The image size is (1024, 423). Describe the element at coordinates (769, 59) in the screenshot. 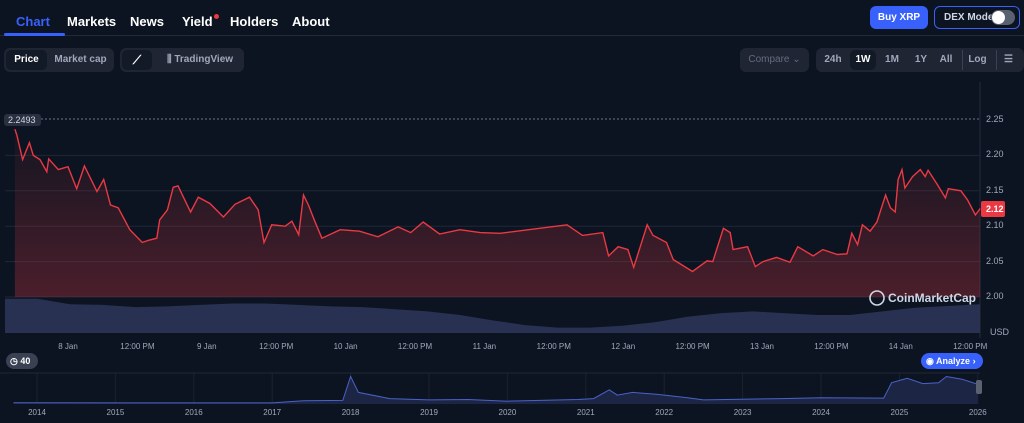

I see `compare-label: Compare` at that location.